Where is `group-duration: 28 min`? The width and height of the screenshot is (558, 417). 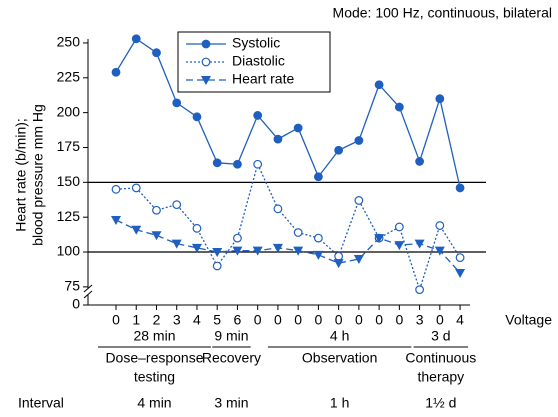 group-duration: 28 min is located at coordinates (154, 336).